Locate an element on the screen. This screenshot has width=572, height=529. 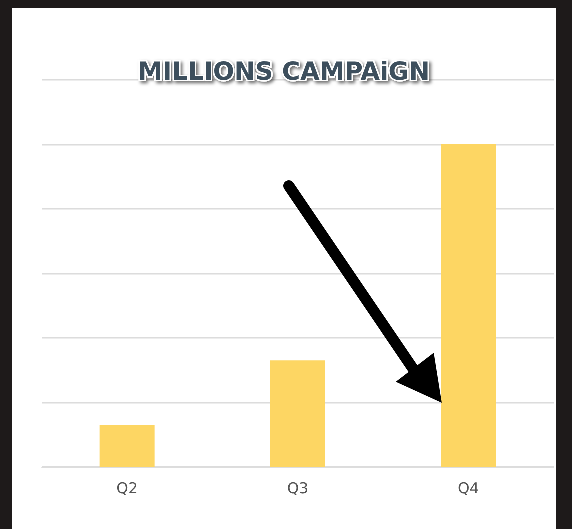
chart-title: MILLIONS CAMPAiGN is located at coordinates (284, 71).